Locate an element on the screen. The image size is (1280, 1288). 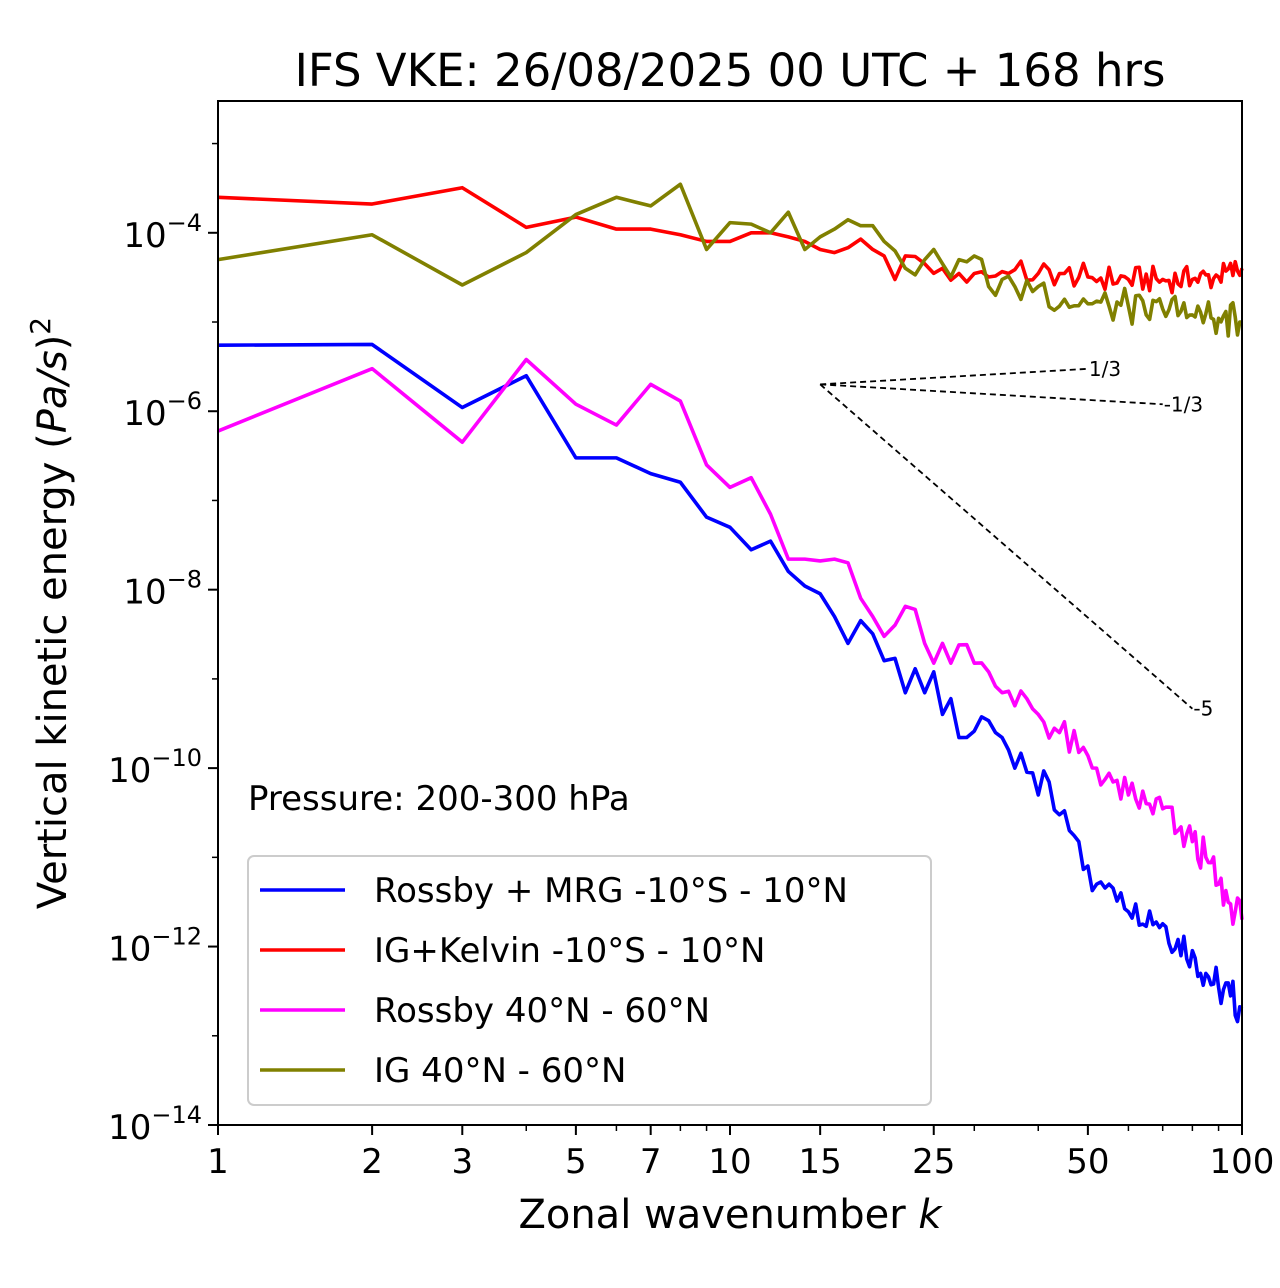
legend-label-4: IG 40°N - 60°N is located at coordinates (500, 1071).